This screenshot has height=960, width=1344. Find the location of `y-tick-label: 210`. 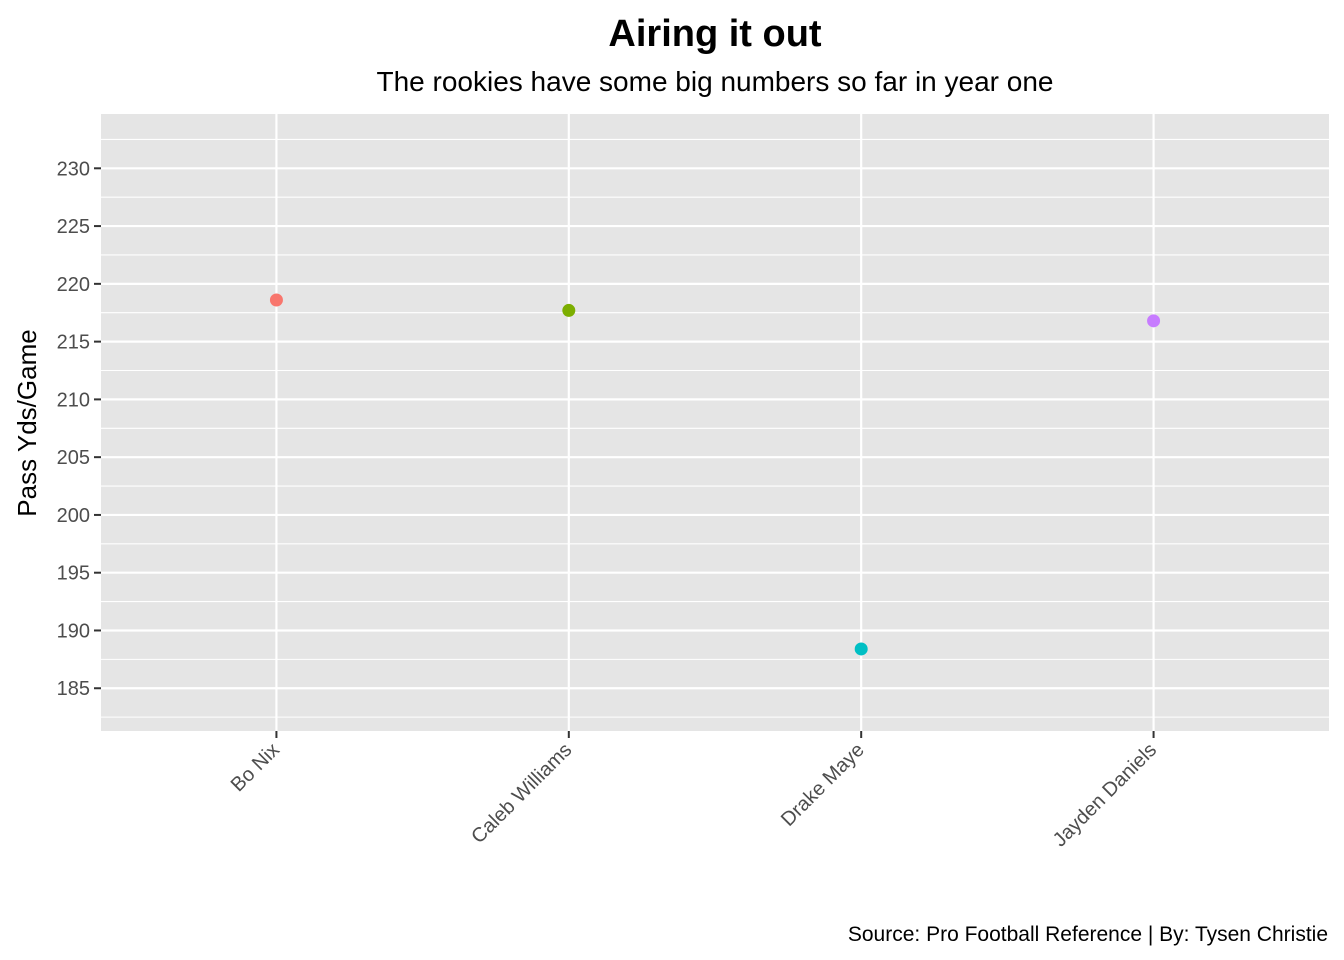

y-tick-label: 210 is located at coordinates (73, 400).